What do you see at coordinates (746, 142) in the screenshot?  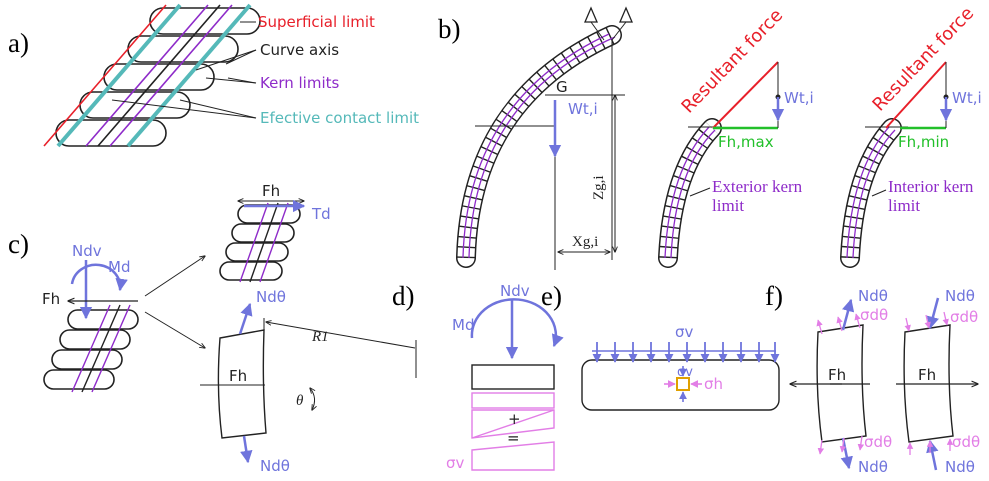 I see `fh-max-label: Fh,max` at bounding box center [746, 142].